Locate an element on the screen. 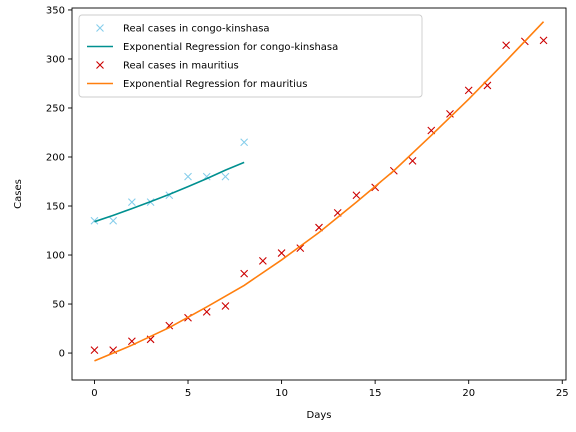 This screenshot has width=576, height=432. y-tick-label: 300 is located at coordinates (55, 59).